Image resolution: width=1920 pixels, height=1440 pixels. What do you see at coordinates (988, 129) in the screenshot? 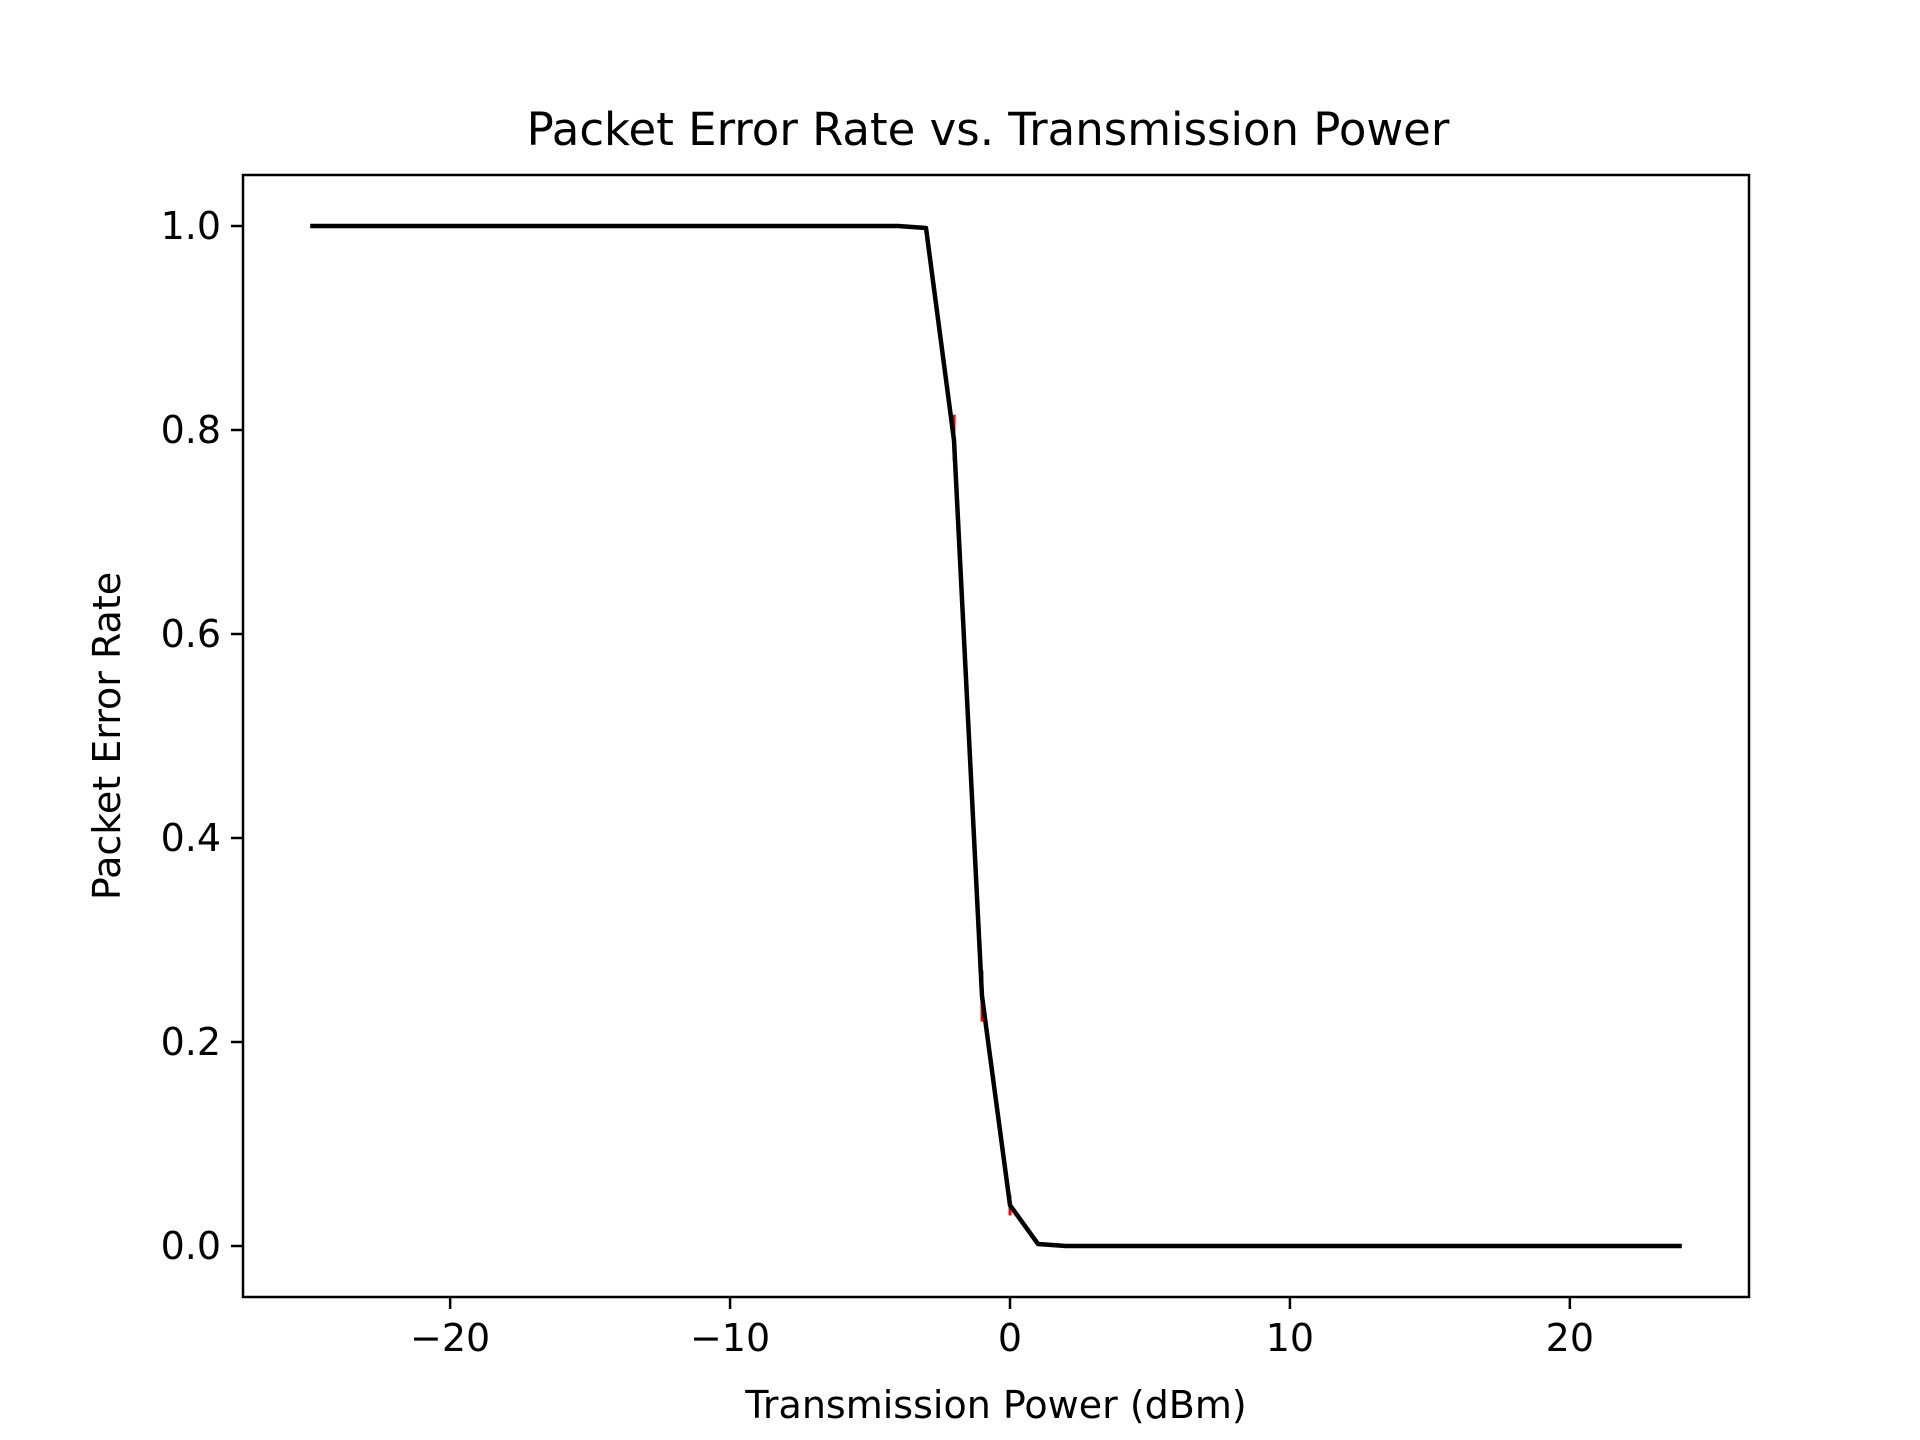
I see `chart-title: Packet Error Rate vs. Transmission Power` at bounding box center [988, 129].